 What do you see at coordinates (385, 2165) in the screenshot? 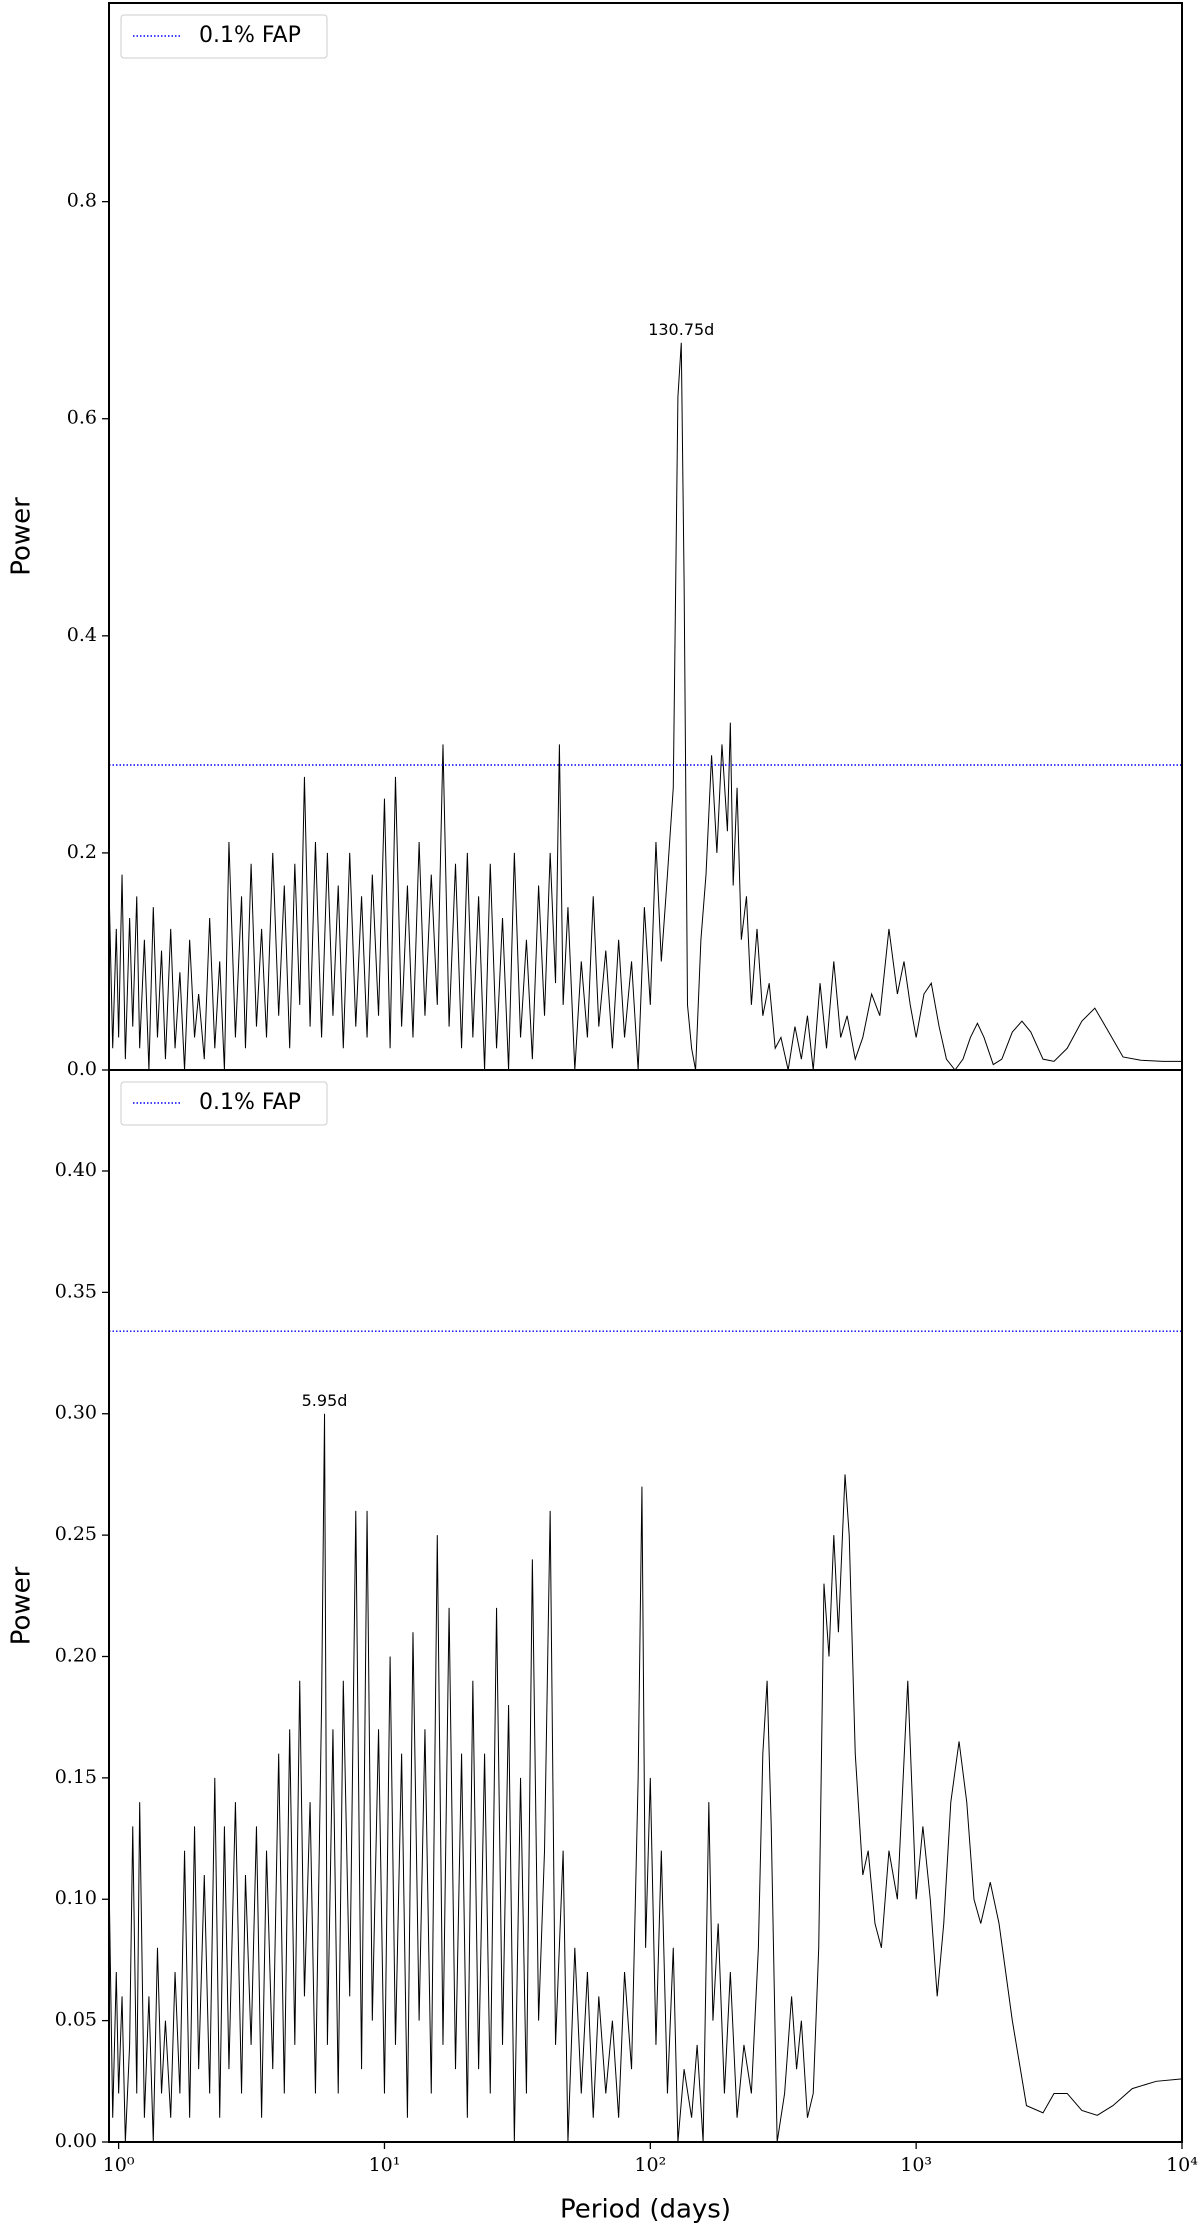
I see `x-tick-label: 10¹` at bounding box center [385, 2165].